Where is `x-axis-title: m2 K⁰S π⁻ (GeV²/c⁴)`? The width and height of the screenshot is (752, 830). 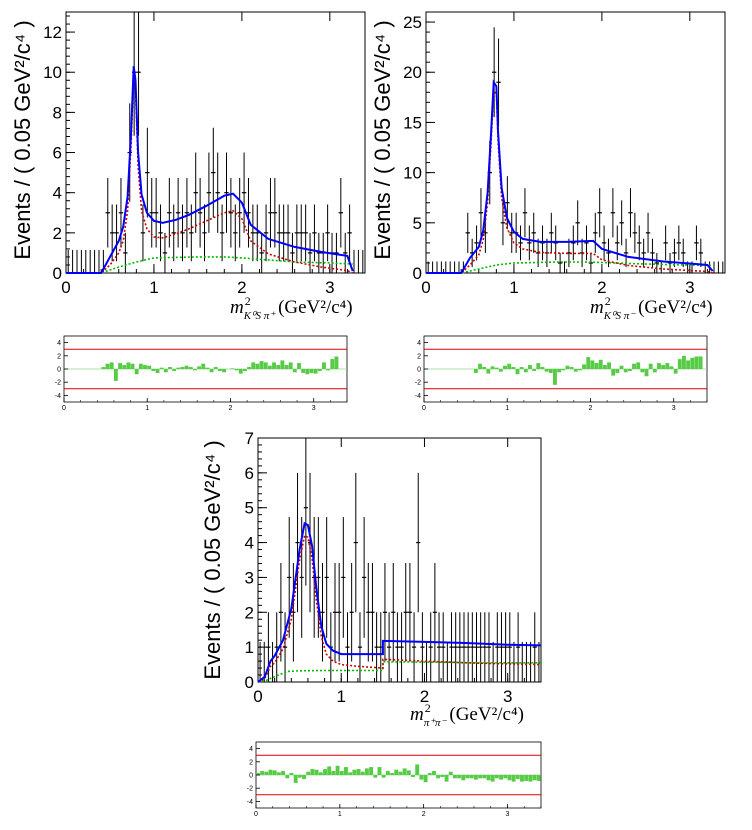
x-axis-title: m2 K⁰S π⁻ (GeV²/c⁴) is located at coordinates (651, 308).